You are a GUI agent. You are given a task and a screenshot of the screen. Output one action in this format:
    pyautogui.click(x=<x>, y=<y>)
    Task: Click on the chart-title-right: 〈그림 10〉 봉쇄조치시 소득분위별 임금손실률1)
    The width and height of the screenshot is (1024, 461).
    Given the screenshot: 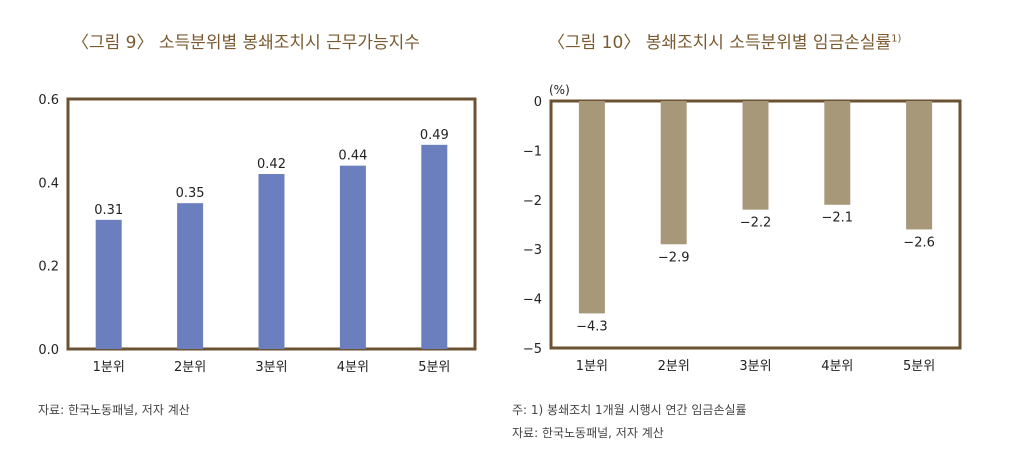 What is the action you would take?
    pyautogui.click(x=724, y=40)
    